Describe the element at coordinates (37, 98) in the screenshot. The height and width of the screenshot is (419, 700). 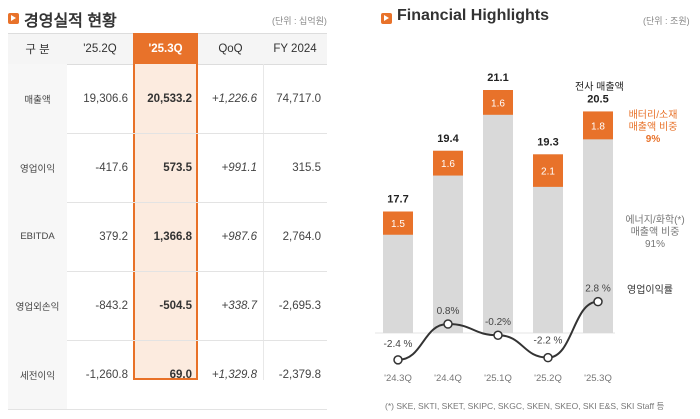
I see `row-label: 매출액` at that location.